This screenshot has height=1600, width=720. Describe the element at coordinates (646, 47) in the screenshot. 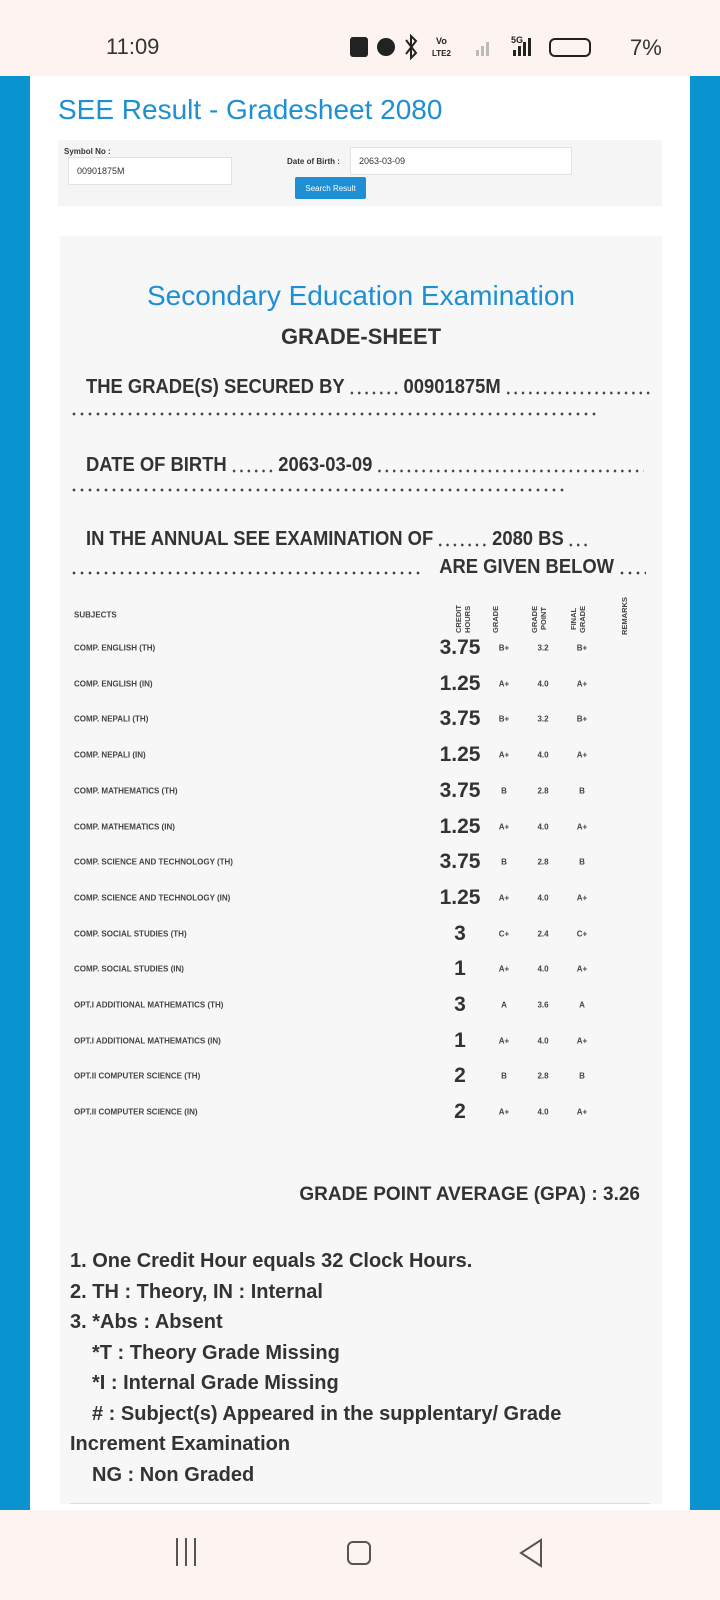

I see `battery-level: 7%` at that location.